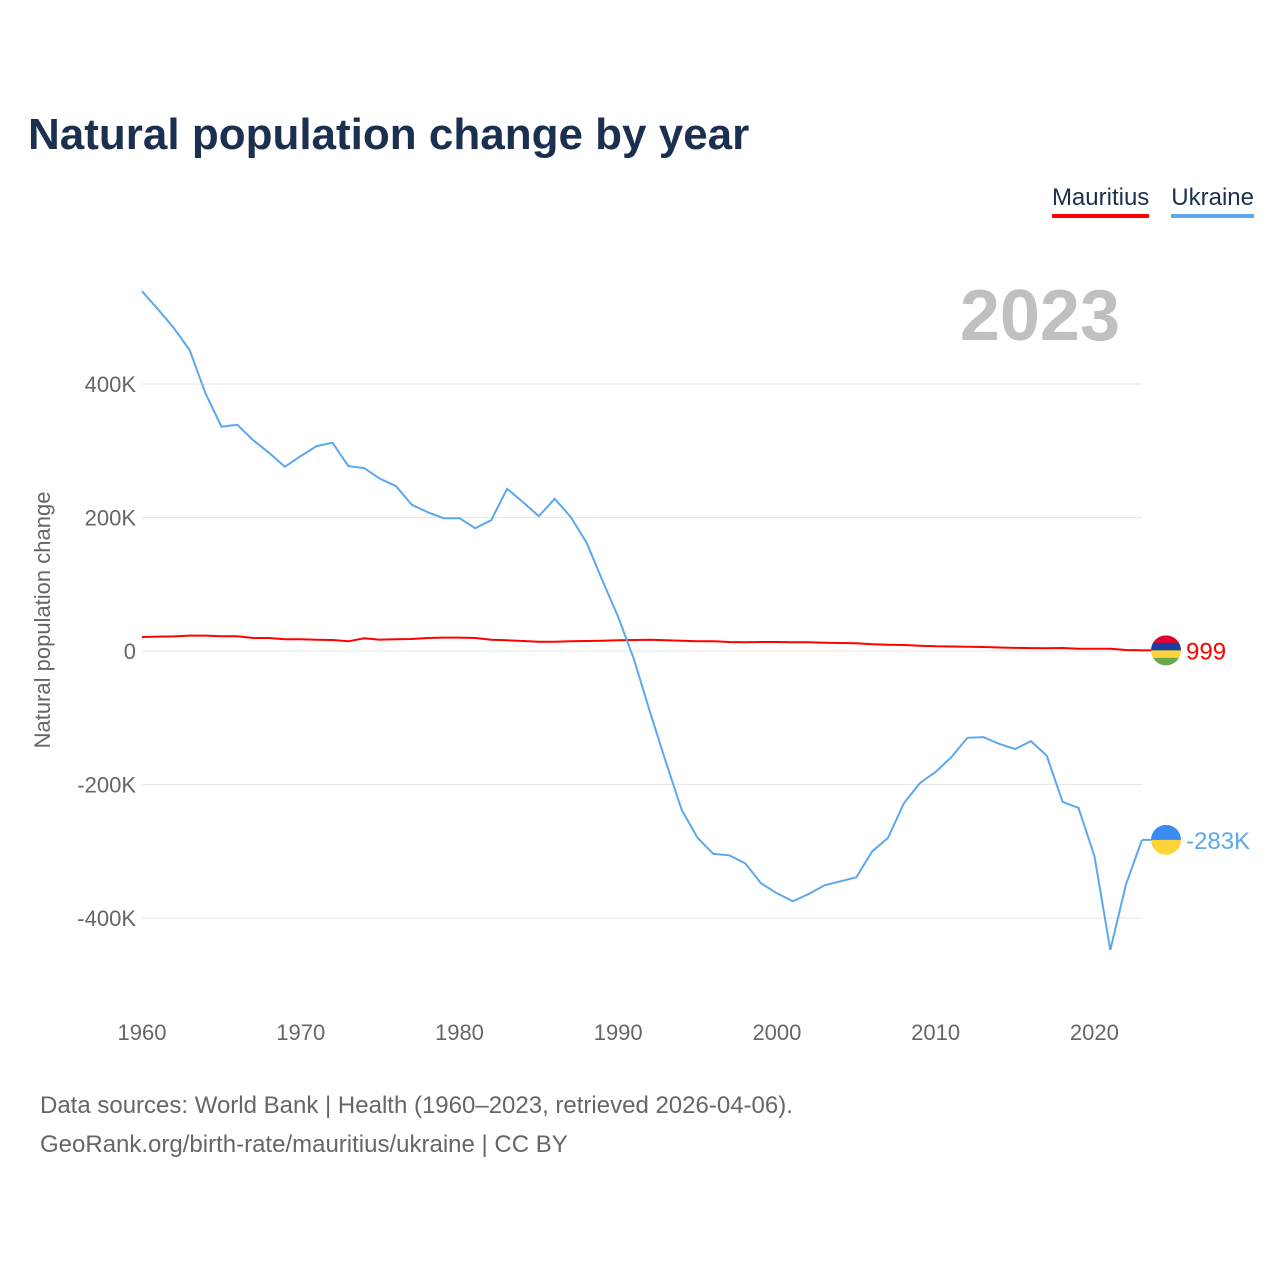 The height and width of the screenshot is (1280, 1280). I want to click on x-tick-label: 2010, so click(935, 1032).